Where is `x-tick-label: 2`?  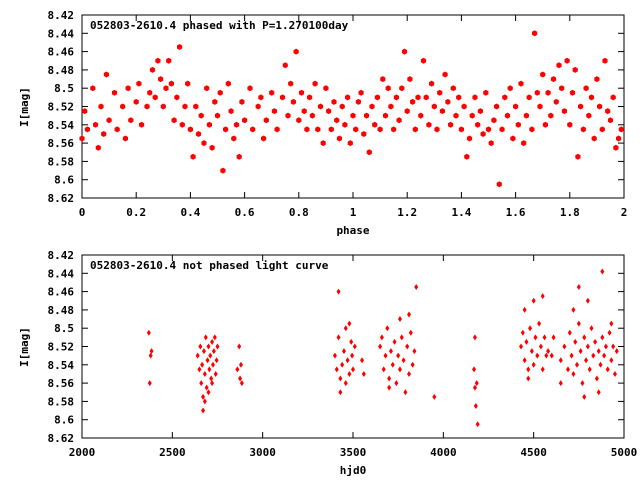 x-tick-label: 2 is located at coordinates (624, 212).